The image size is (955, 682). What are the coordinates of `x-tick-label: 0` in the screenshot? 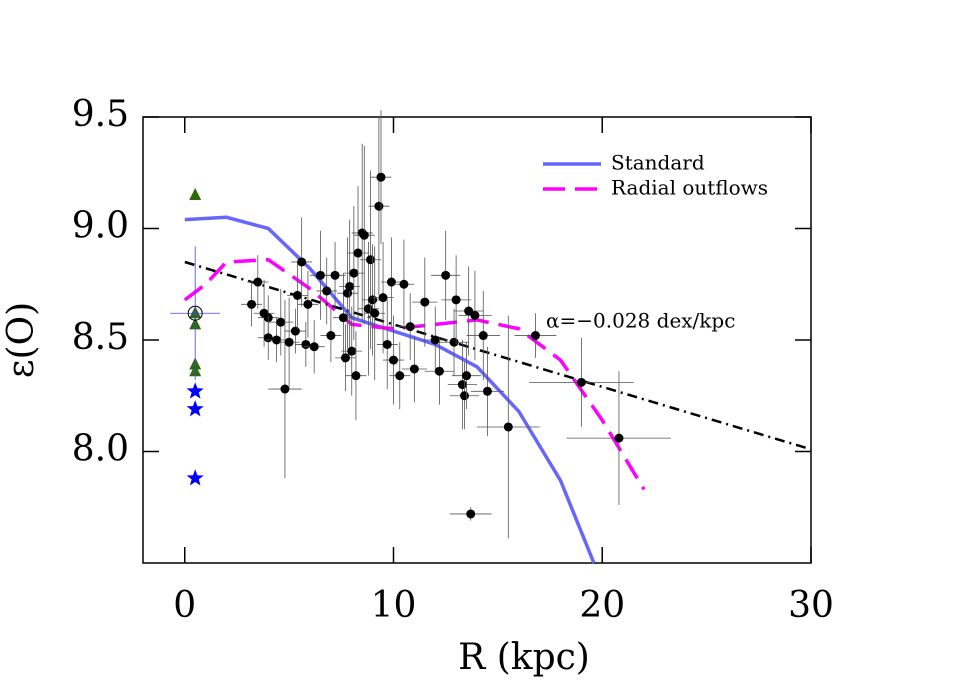 It's located at (184, 605).